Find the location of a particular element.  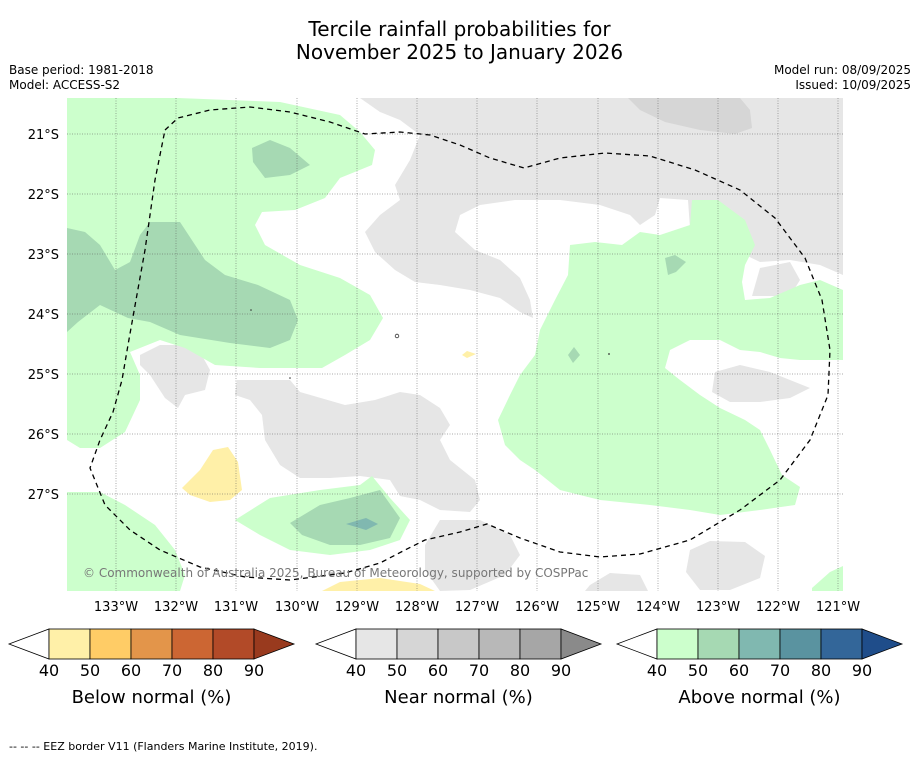

longitude-label: 124°W is located at coordinates (658, 607).